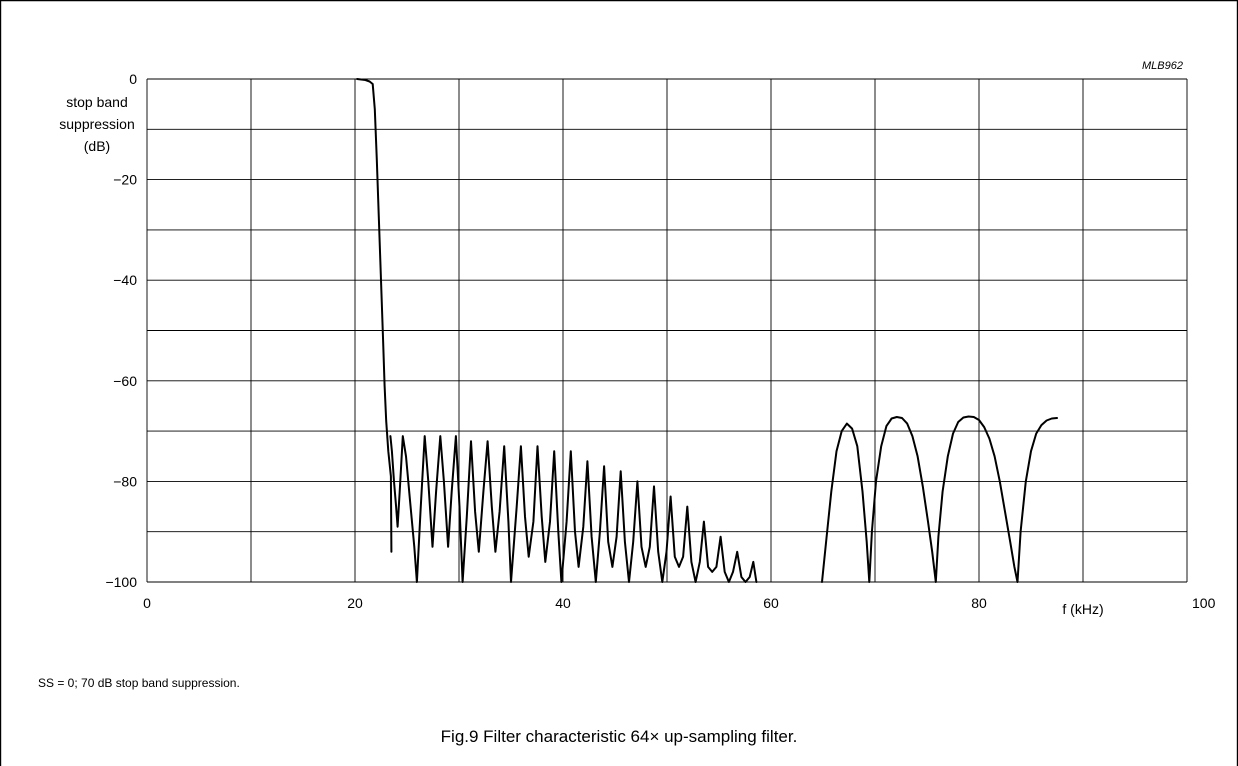  What do you see at coordinates (1082, 609) in the screenshot?
I see `x-axis-title: f (kHz)` at bounding box center [1082, 609].